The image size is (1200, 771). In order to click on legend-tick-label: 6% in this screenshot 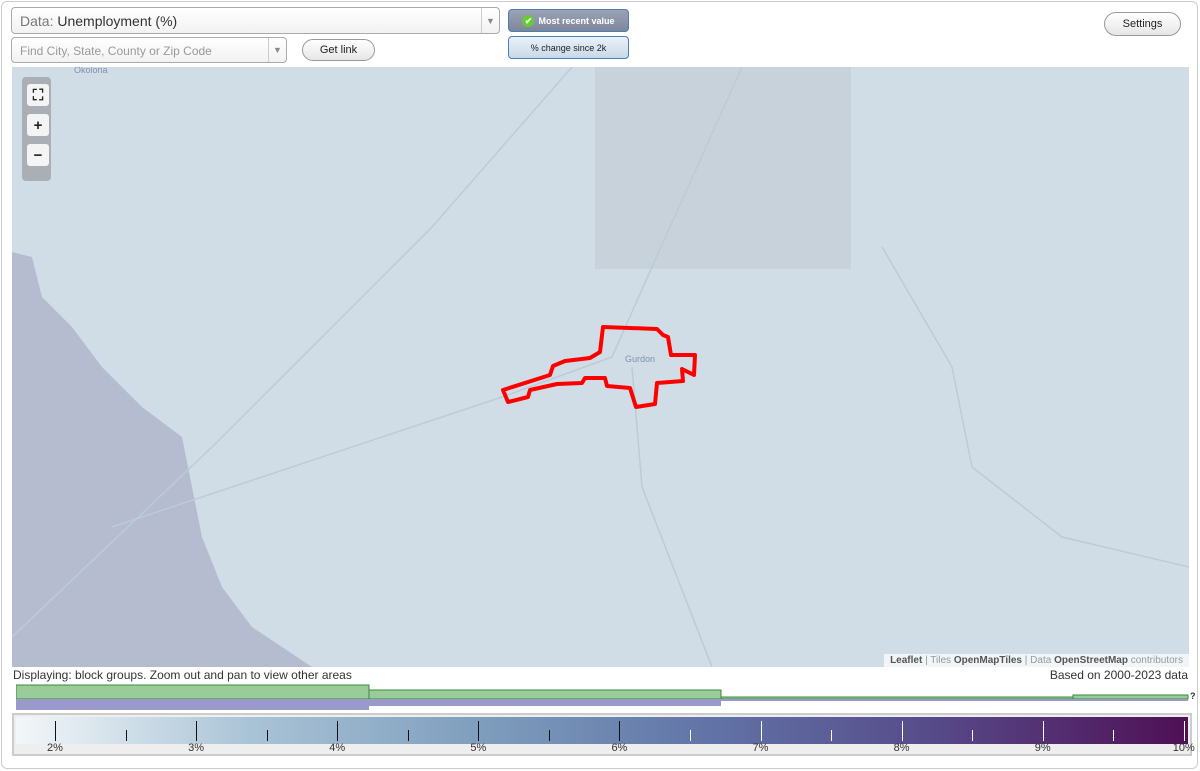, I will do `click(619, 748)`.